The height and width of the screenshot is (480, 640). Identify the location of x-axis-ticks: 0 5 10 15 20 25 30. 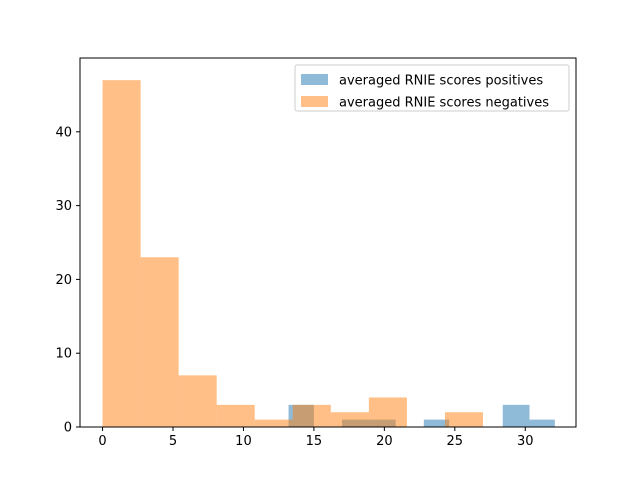
(316, 438).